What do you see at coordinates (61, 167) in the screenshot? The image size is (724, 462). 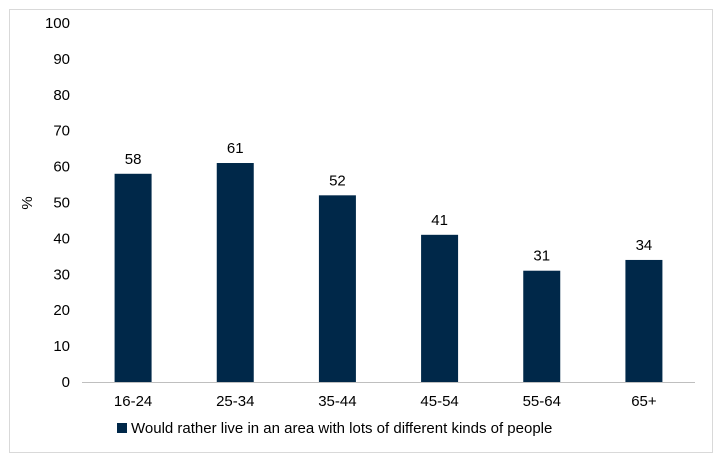 I see `y-tick-label: 60` at bounding box center [61, 167].